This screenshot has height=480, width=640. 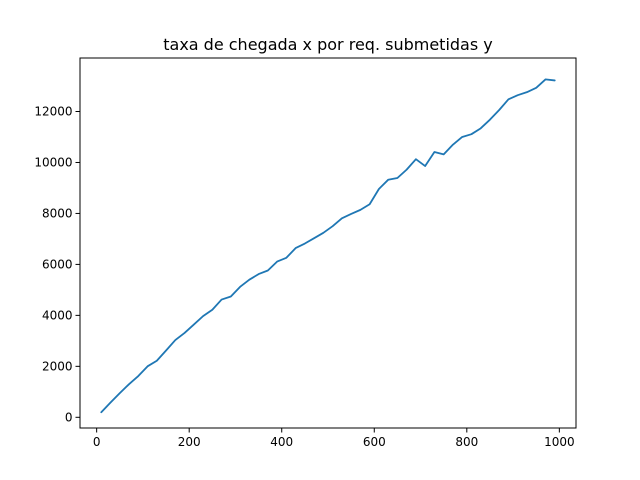 I want to click on x-axis: 0 200 400 600 800 1000, so click(x=334, y=438).